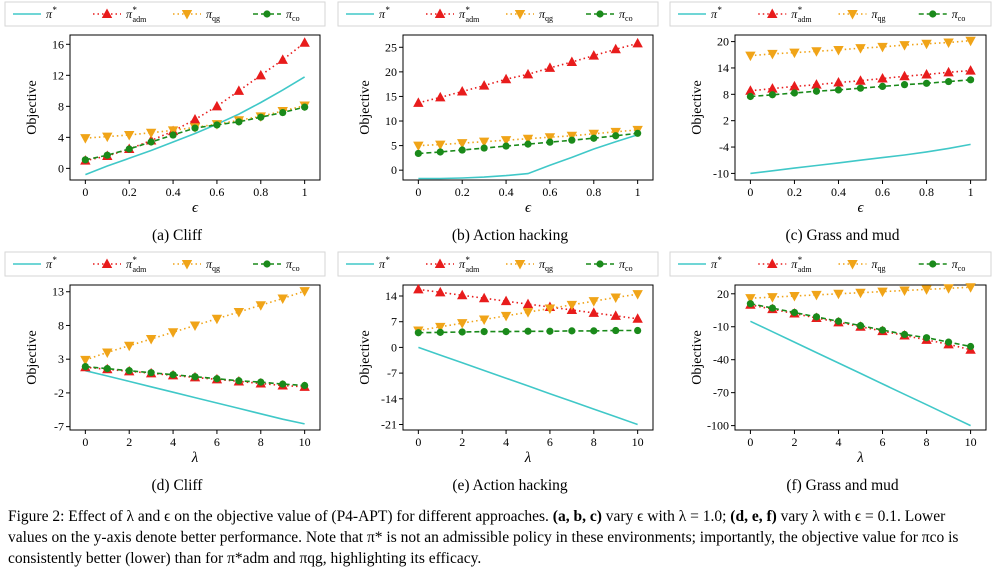 The image size is (996, 577). I want to click on y-tick-label: -7, so click(59, 427).